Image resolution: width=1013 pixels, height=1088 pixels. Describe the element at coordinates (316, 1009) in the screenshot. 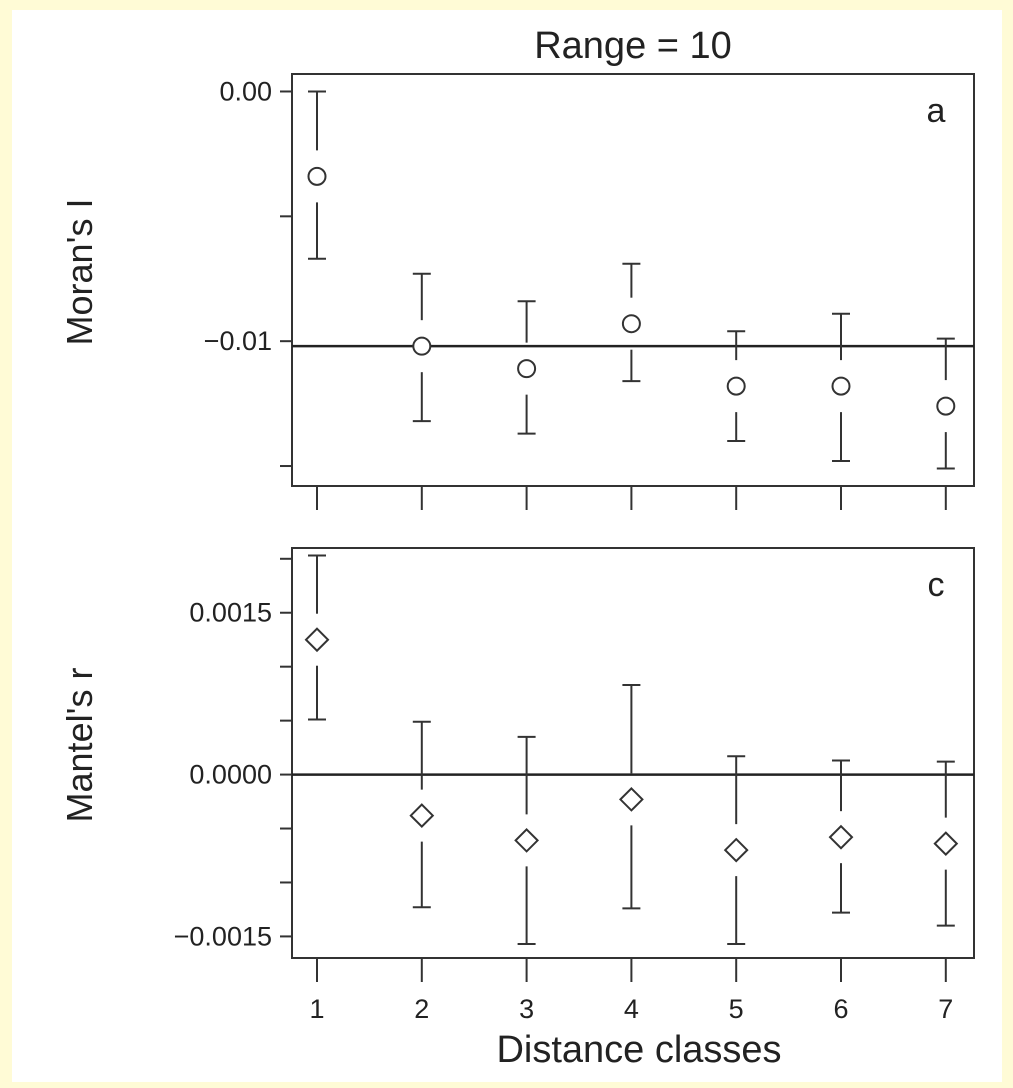

I see `panel-c-xtick-label: 1` at that location.